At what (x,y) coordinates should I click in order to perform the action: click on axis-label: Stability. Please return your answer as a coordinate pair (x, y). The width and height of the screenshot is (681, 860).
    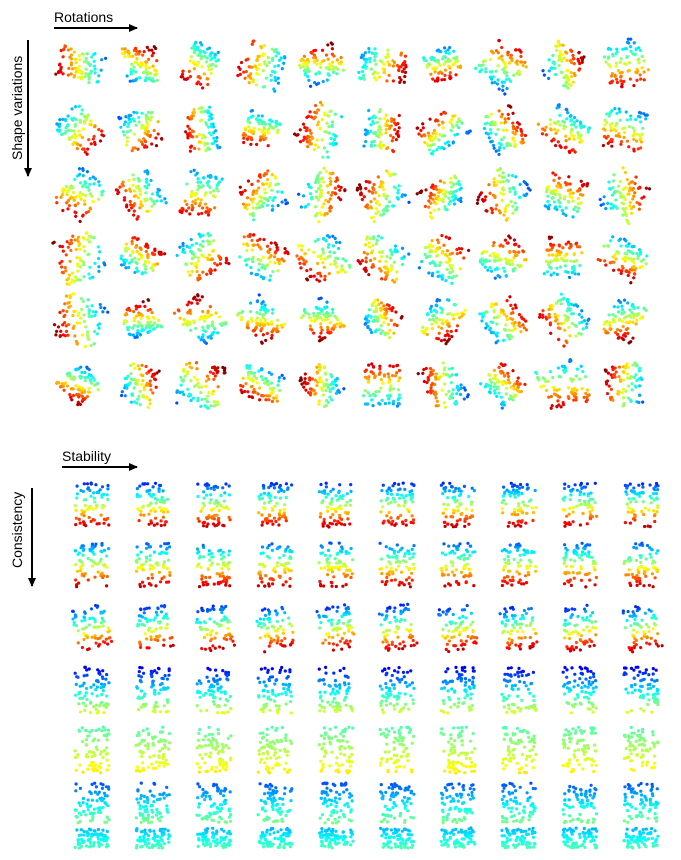
    Looking at the image, I should click on (86, 456).